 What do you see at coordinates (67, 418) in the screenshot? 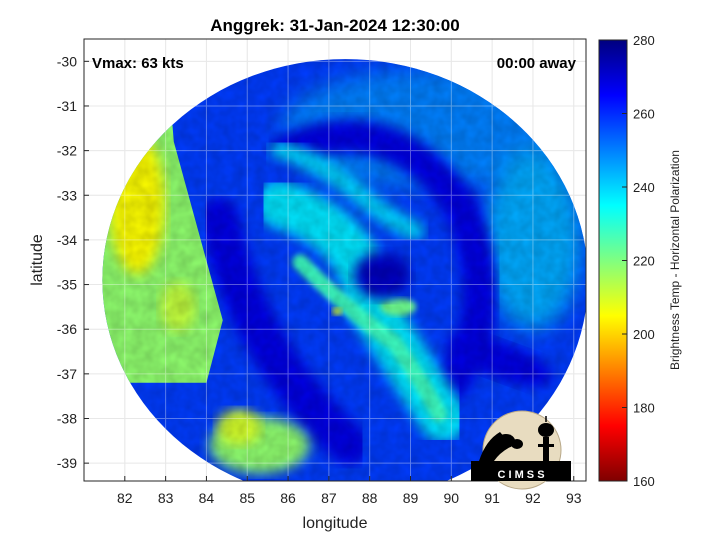
I see `y-tick-label: -38` at bounding box center [67, 418].